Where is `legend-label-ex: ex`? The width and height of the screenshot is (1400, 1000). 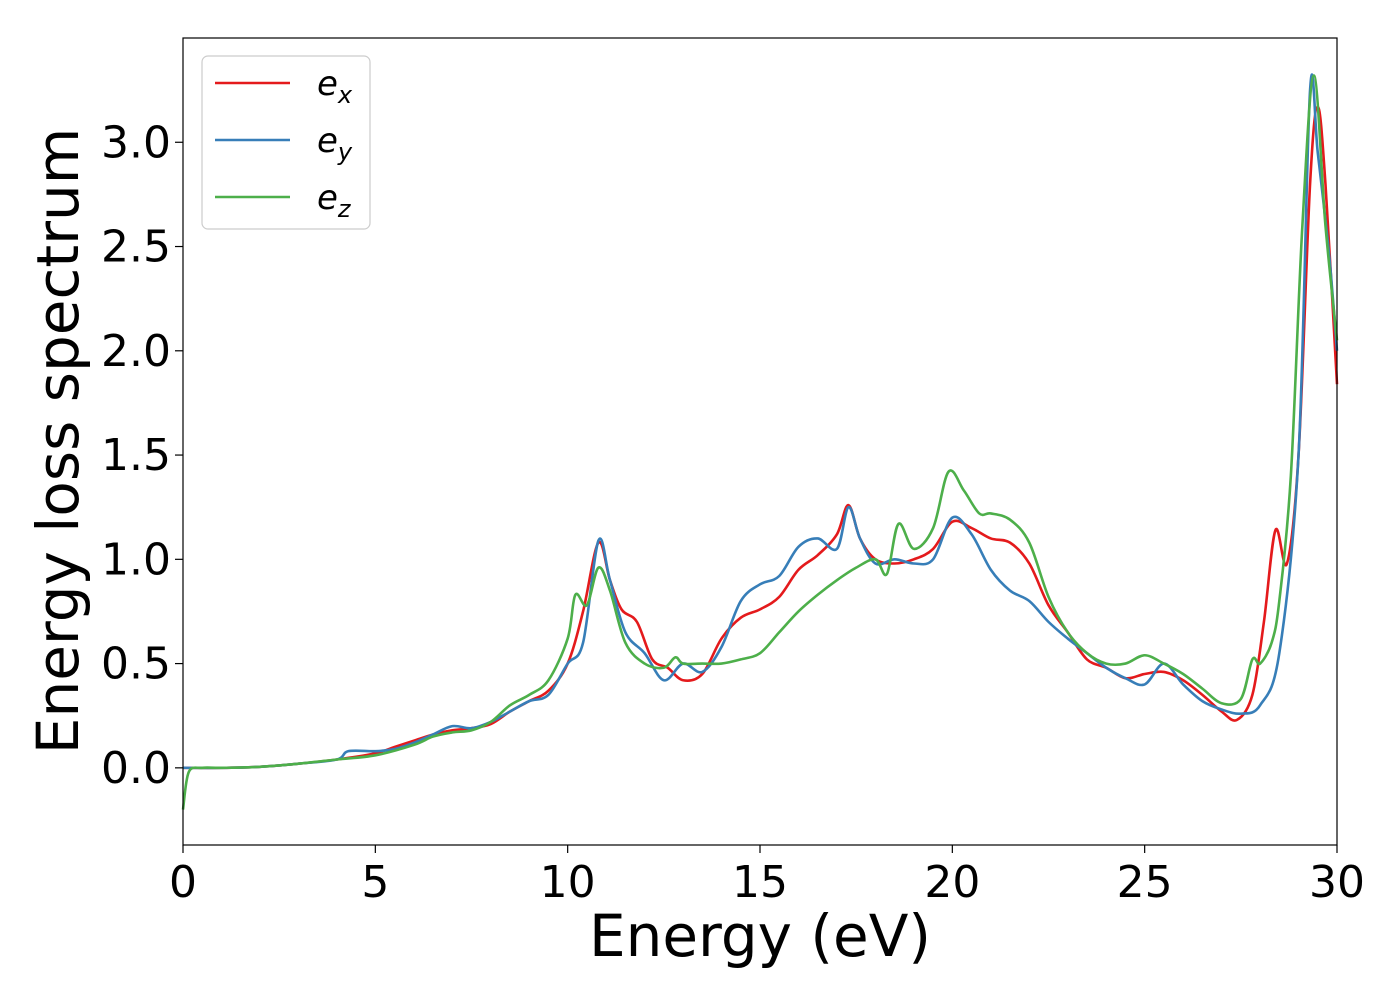
legend-label-ex: ex is located at coordinates (335, 86).